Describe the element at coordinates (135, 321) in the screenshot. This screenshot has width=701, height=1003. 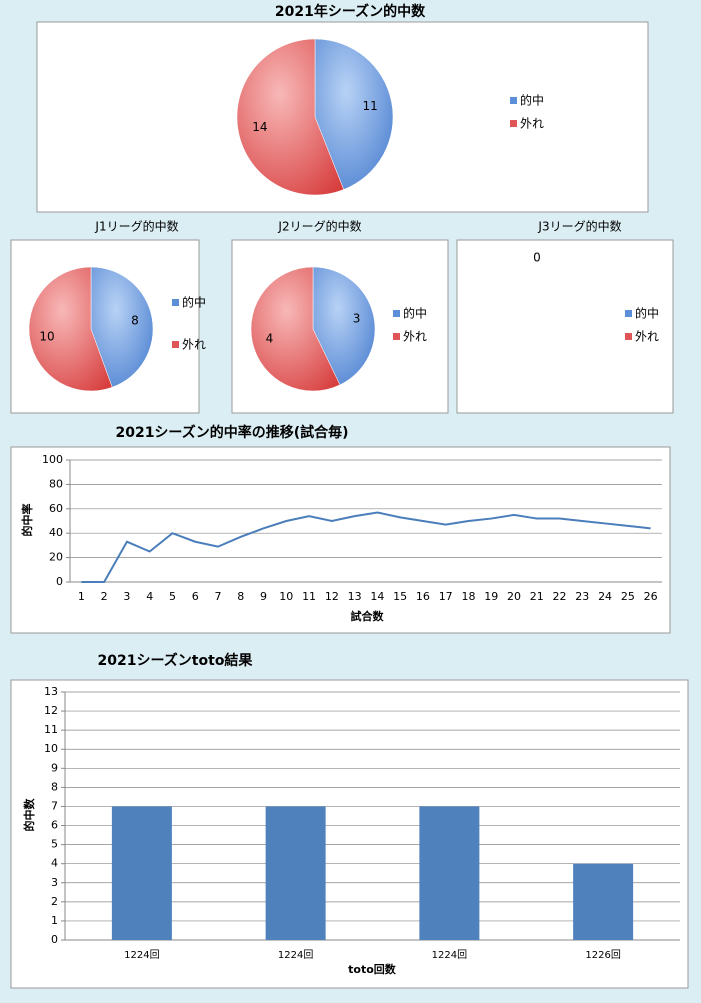
I see `data-label: 8` at that location.